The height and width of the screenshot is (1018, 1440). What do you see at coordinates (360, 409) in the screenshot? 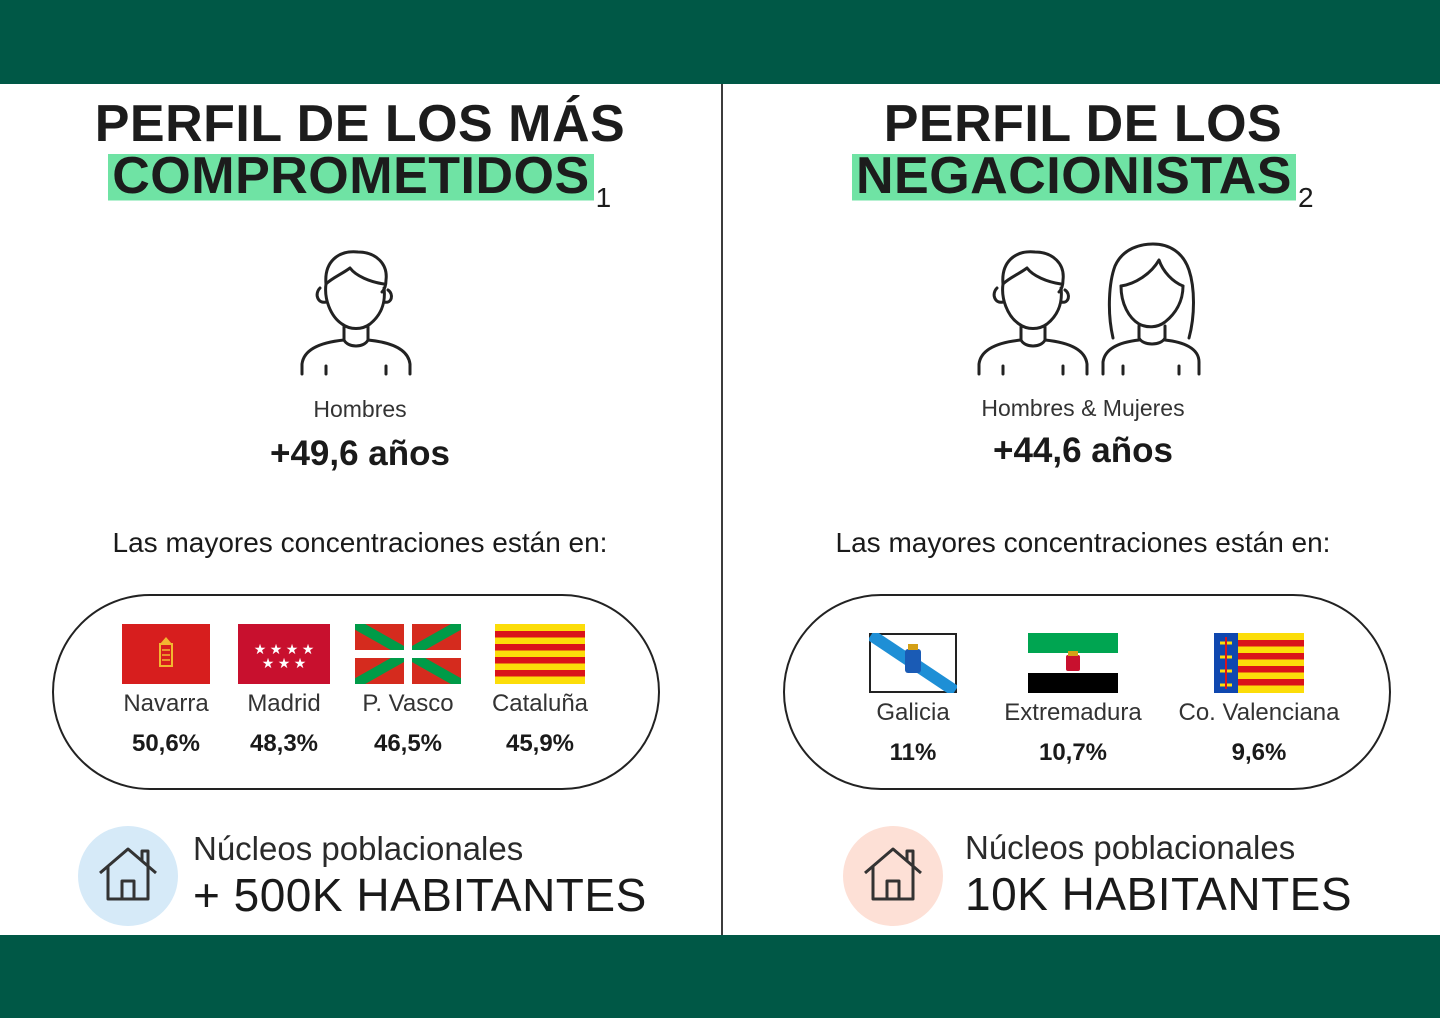
I see `gender-label: Hombres` at bounding box center [360, 409].